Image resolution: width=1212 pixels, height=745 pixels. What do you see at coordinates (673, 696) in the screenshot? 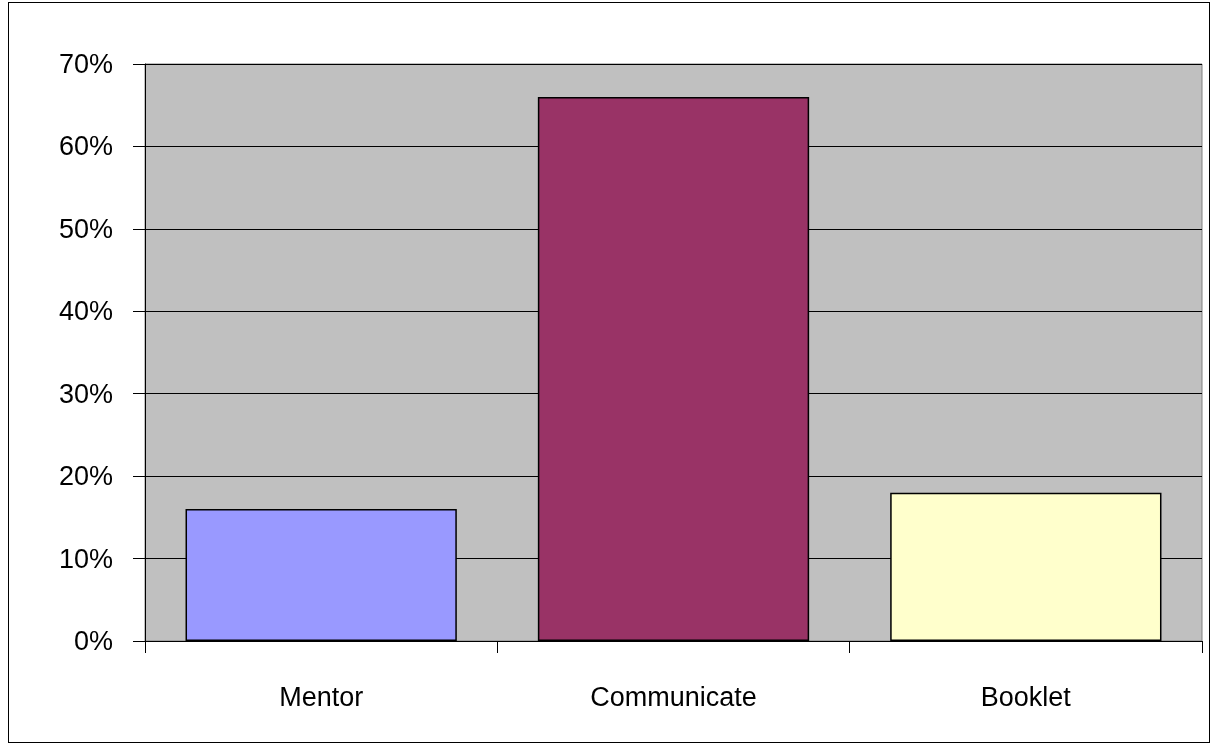
I see `x-tick-label: Communicate` at bounding box center [673, 696].